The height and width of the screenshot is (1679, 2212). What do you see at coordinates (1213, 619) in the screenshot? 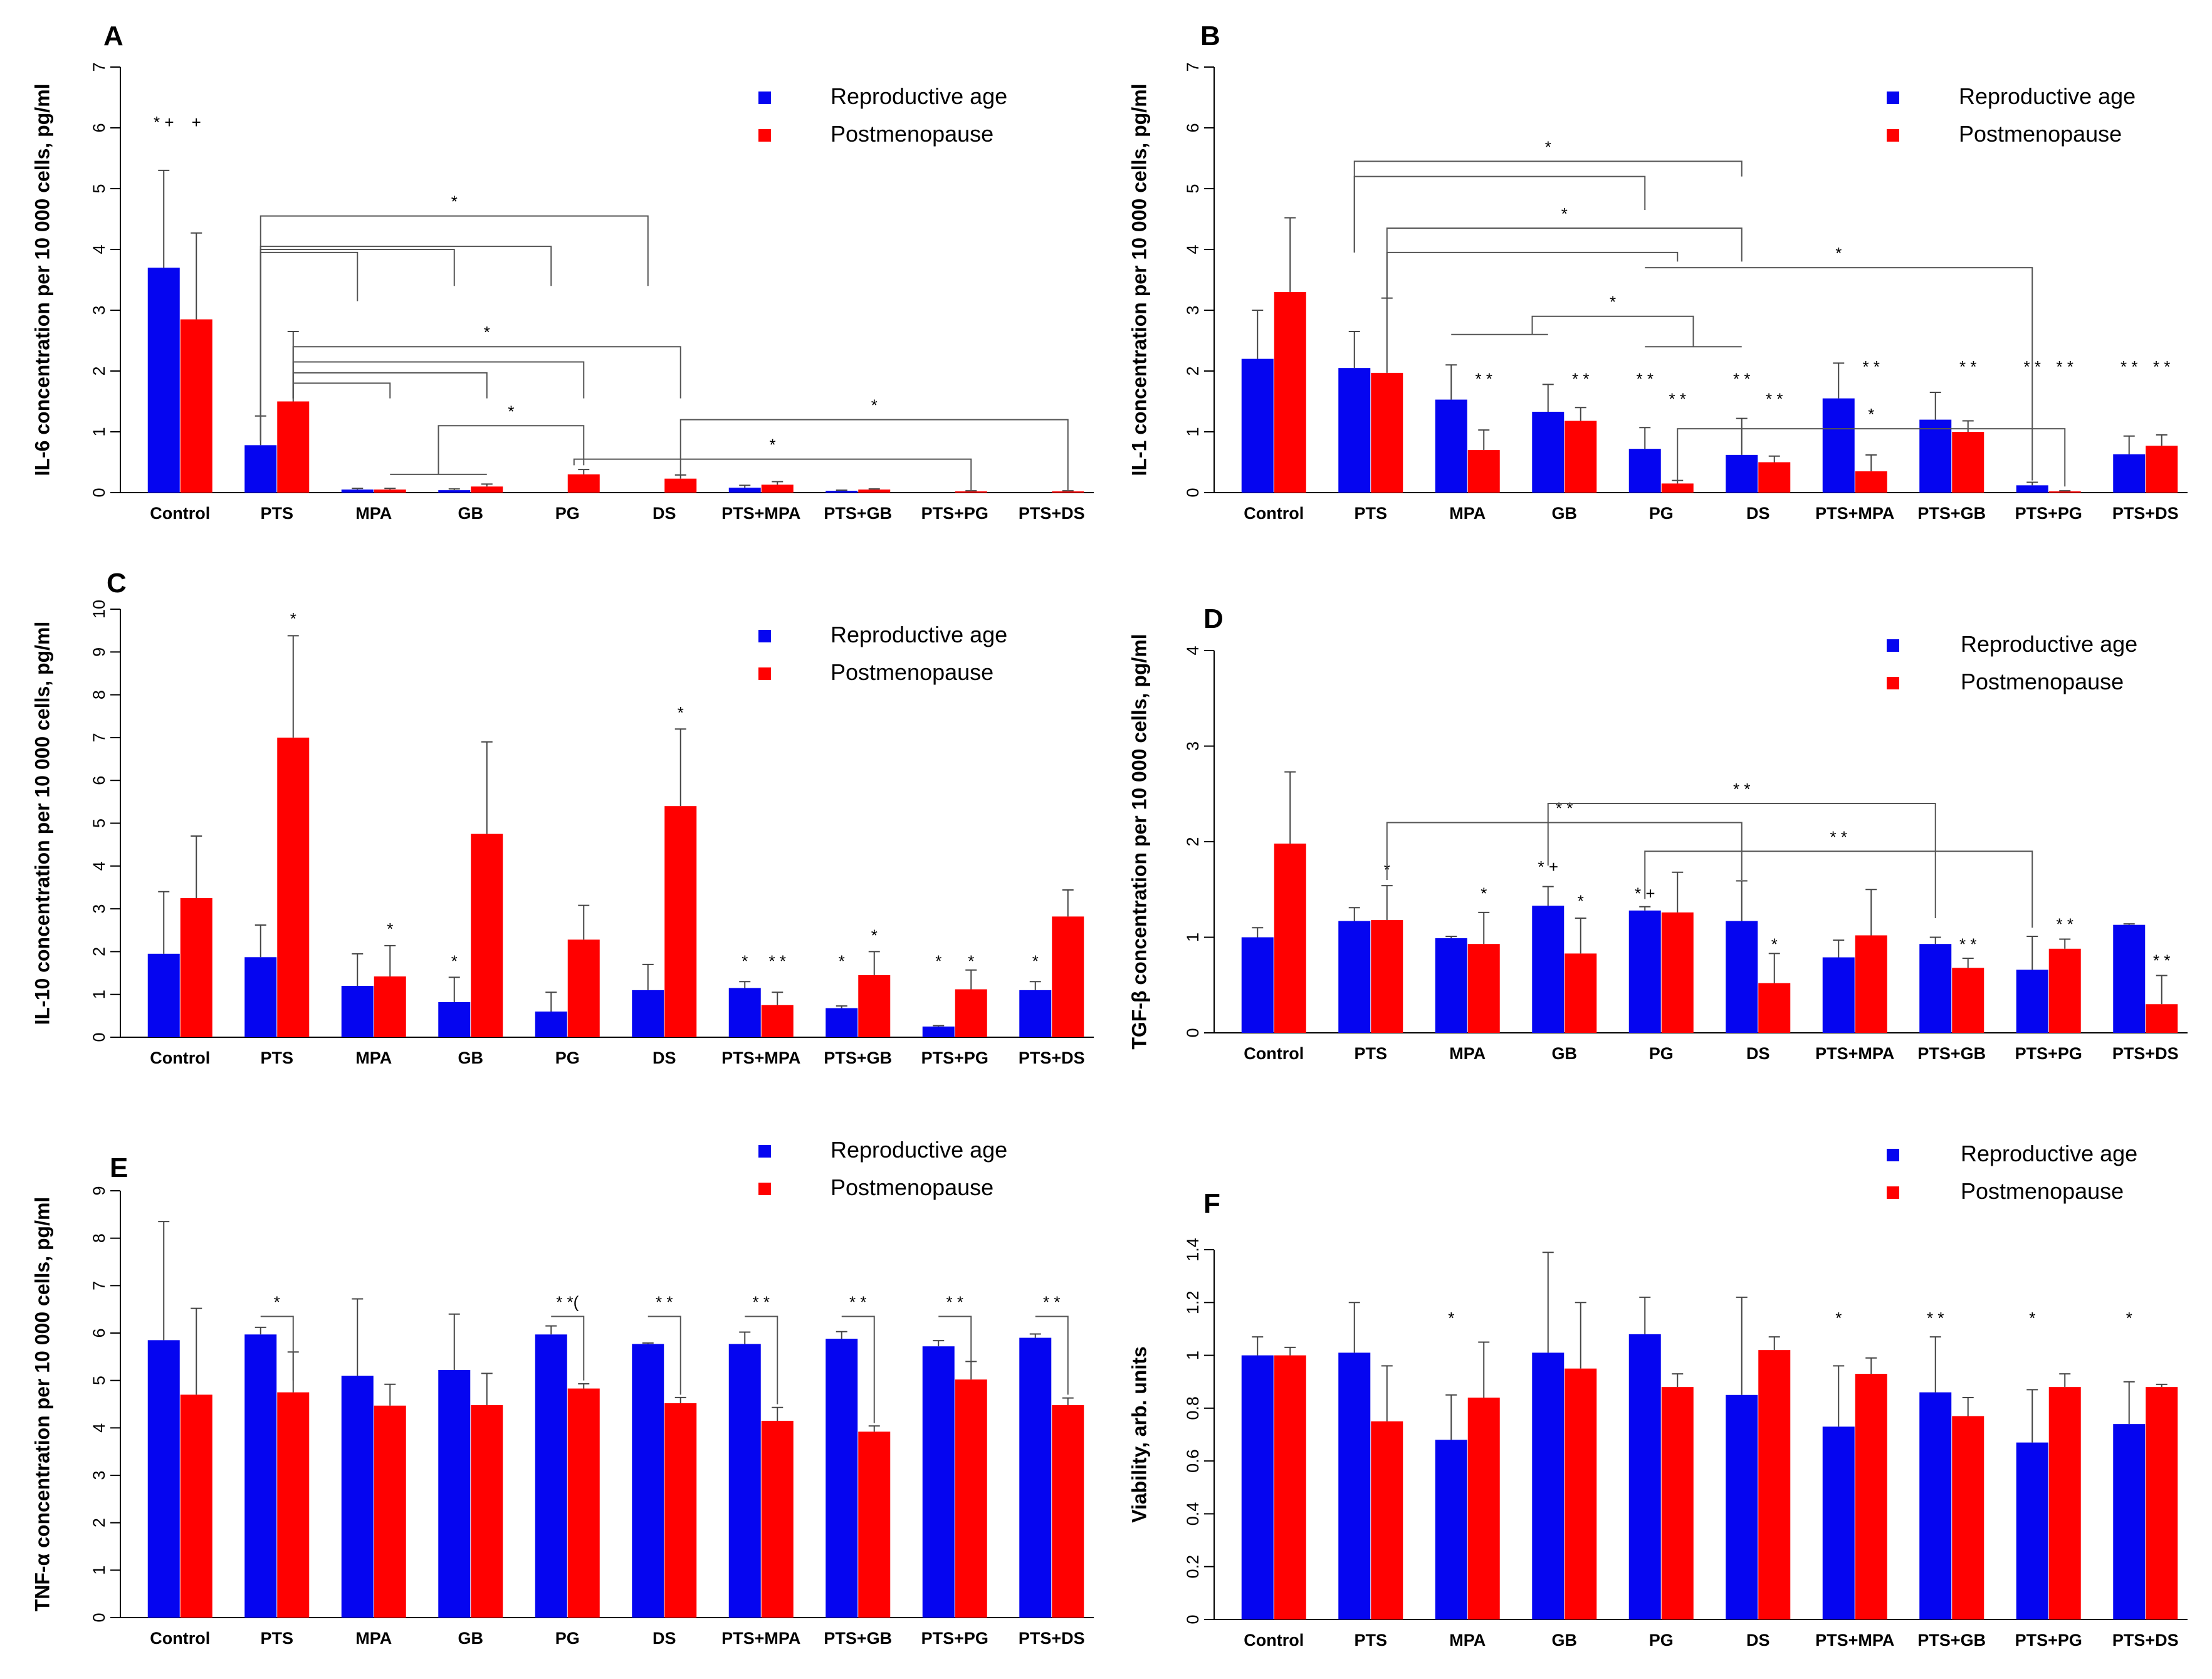
I see `panel-letter: D` at bounding box center [1213, 619].